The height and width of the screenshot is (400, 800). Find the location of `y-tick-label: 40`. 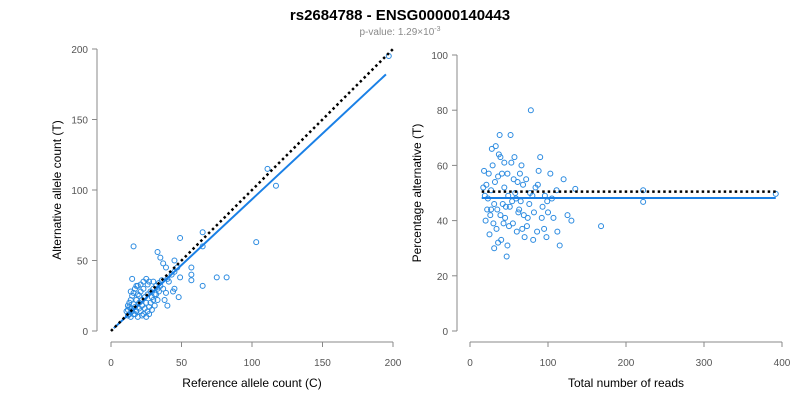

y-tick-label: 40 is located at coordinates (443, 222).